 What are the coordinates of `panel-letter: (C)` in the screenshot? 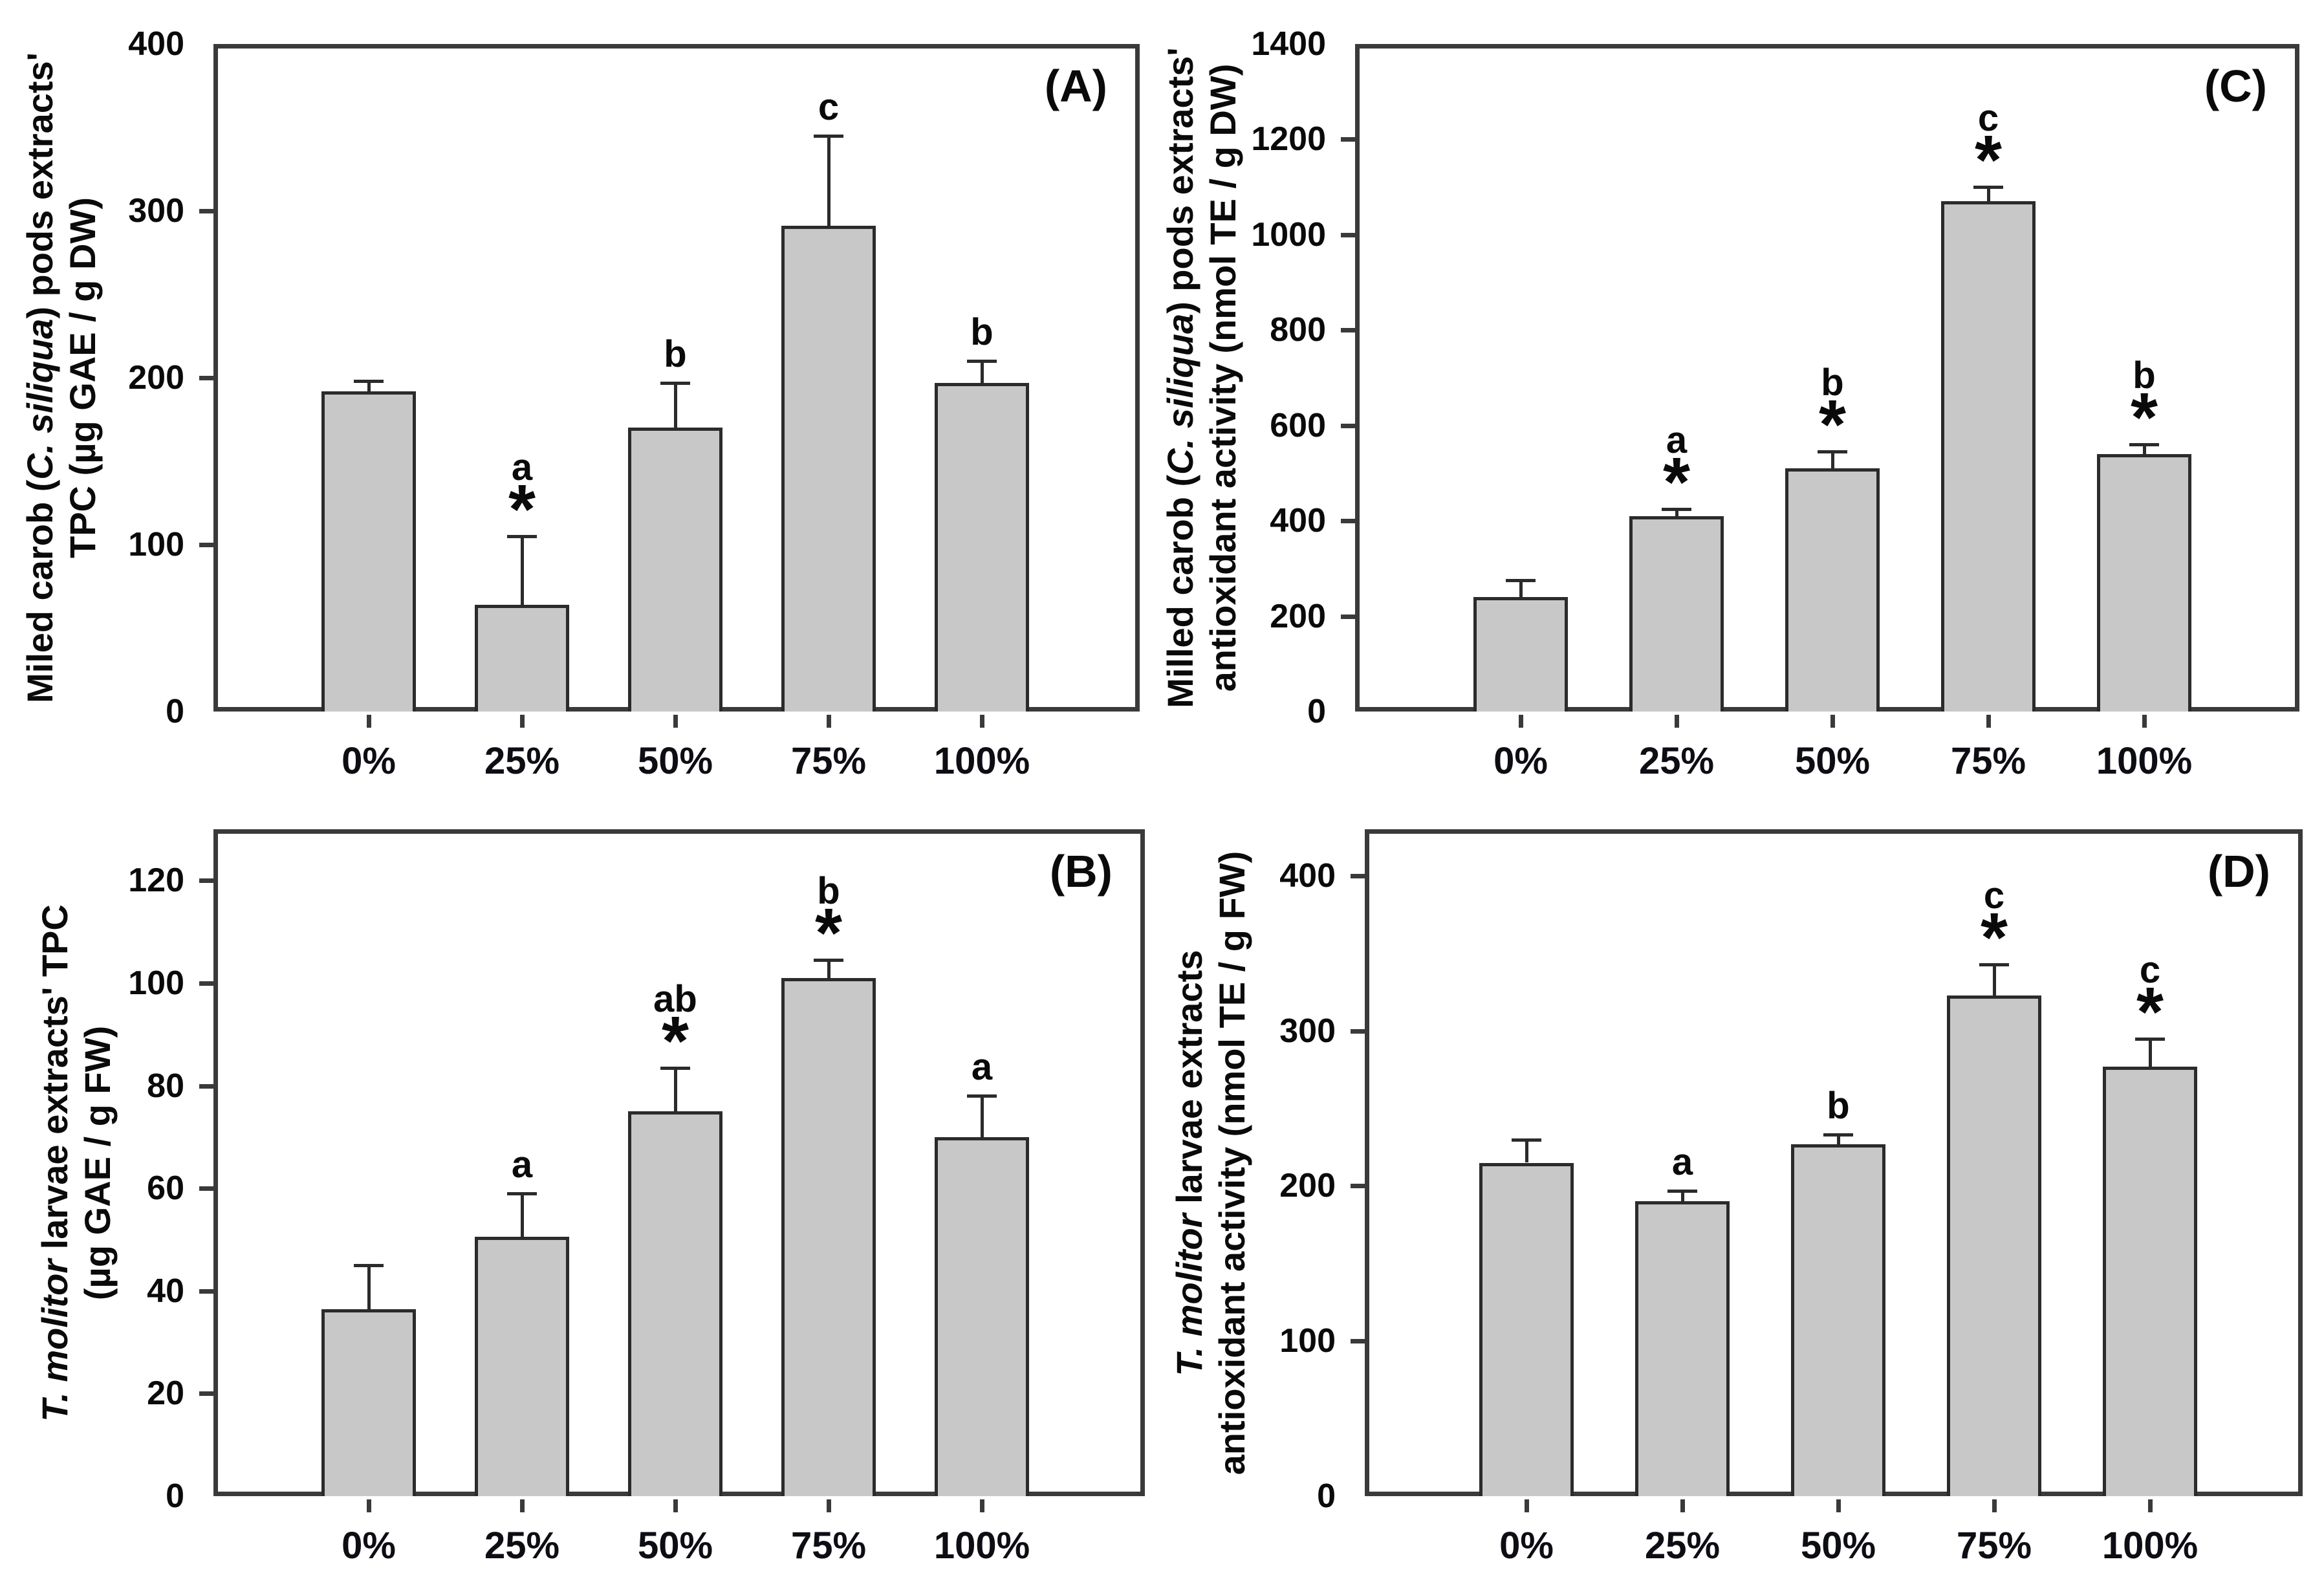 It's located at (2235, 86).